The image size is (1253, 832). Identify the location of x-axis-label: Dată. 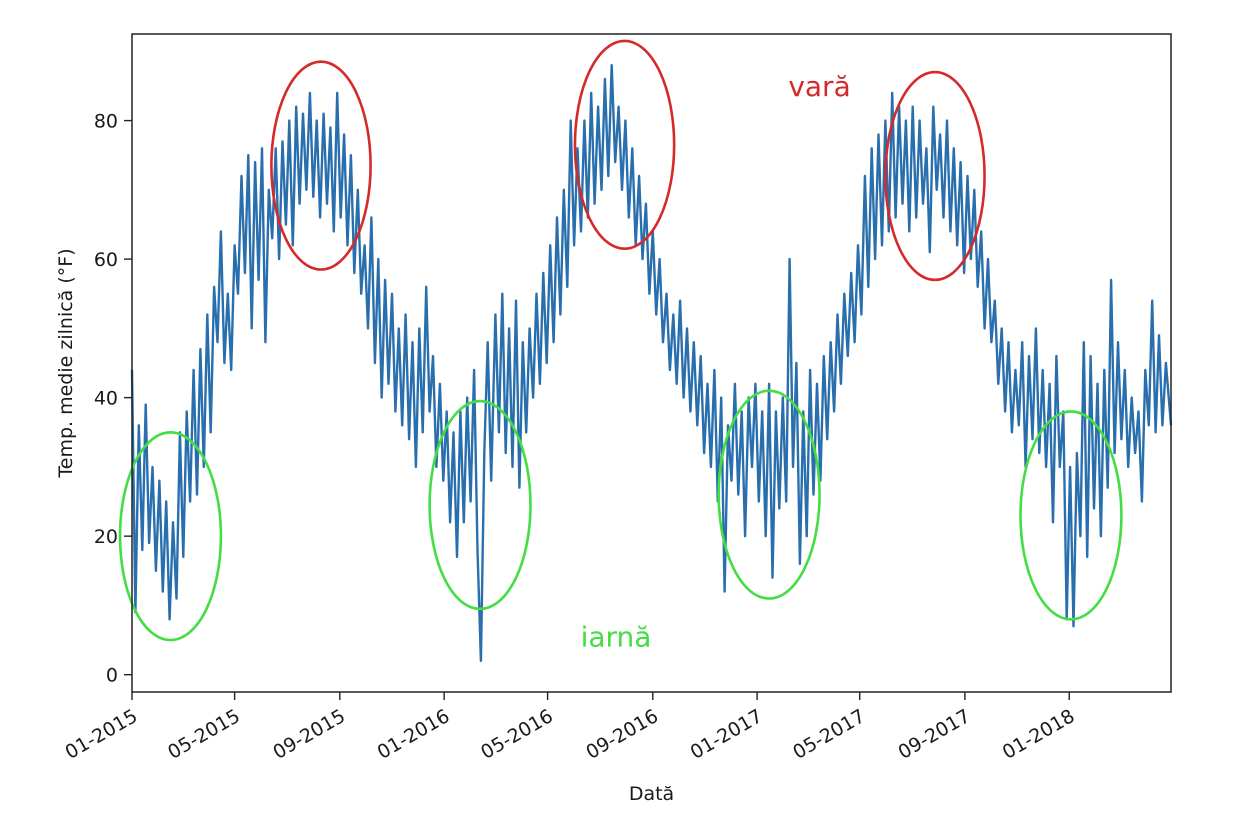
(651, 794).